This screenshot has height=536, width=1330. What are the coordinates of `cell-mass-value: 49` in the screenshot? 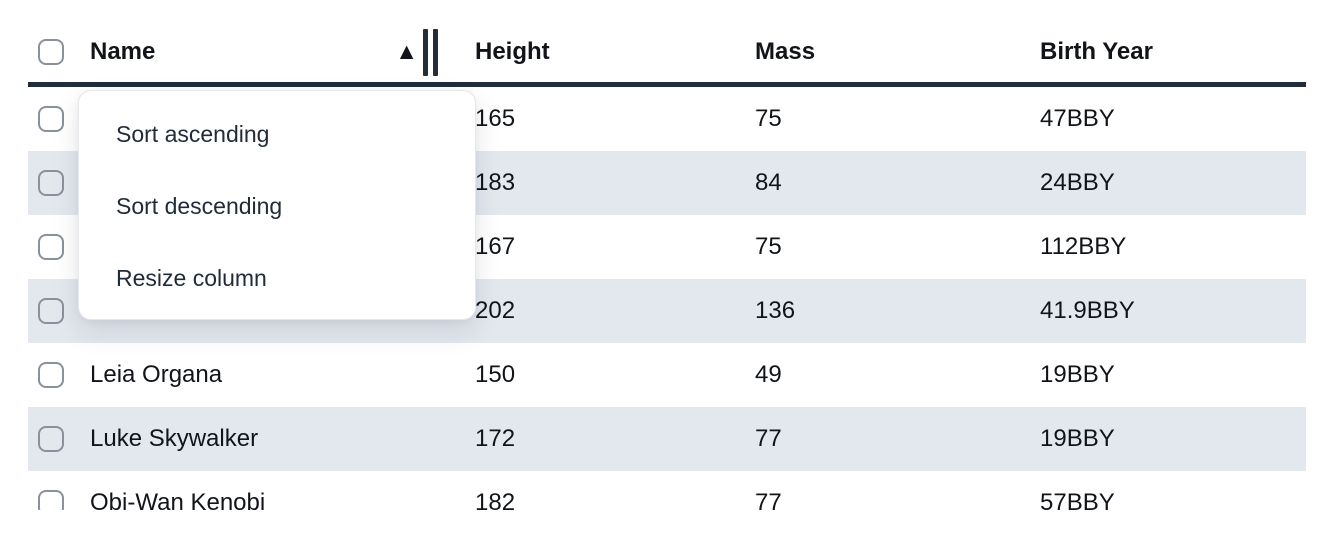 It's located at (768, 374).